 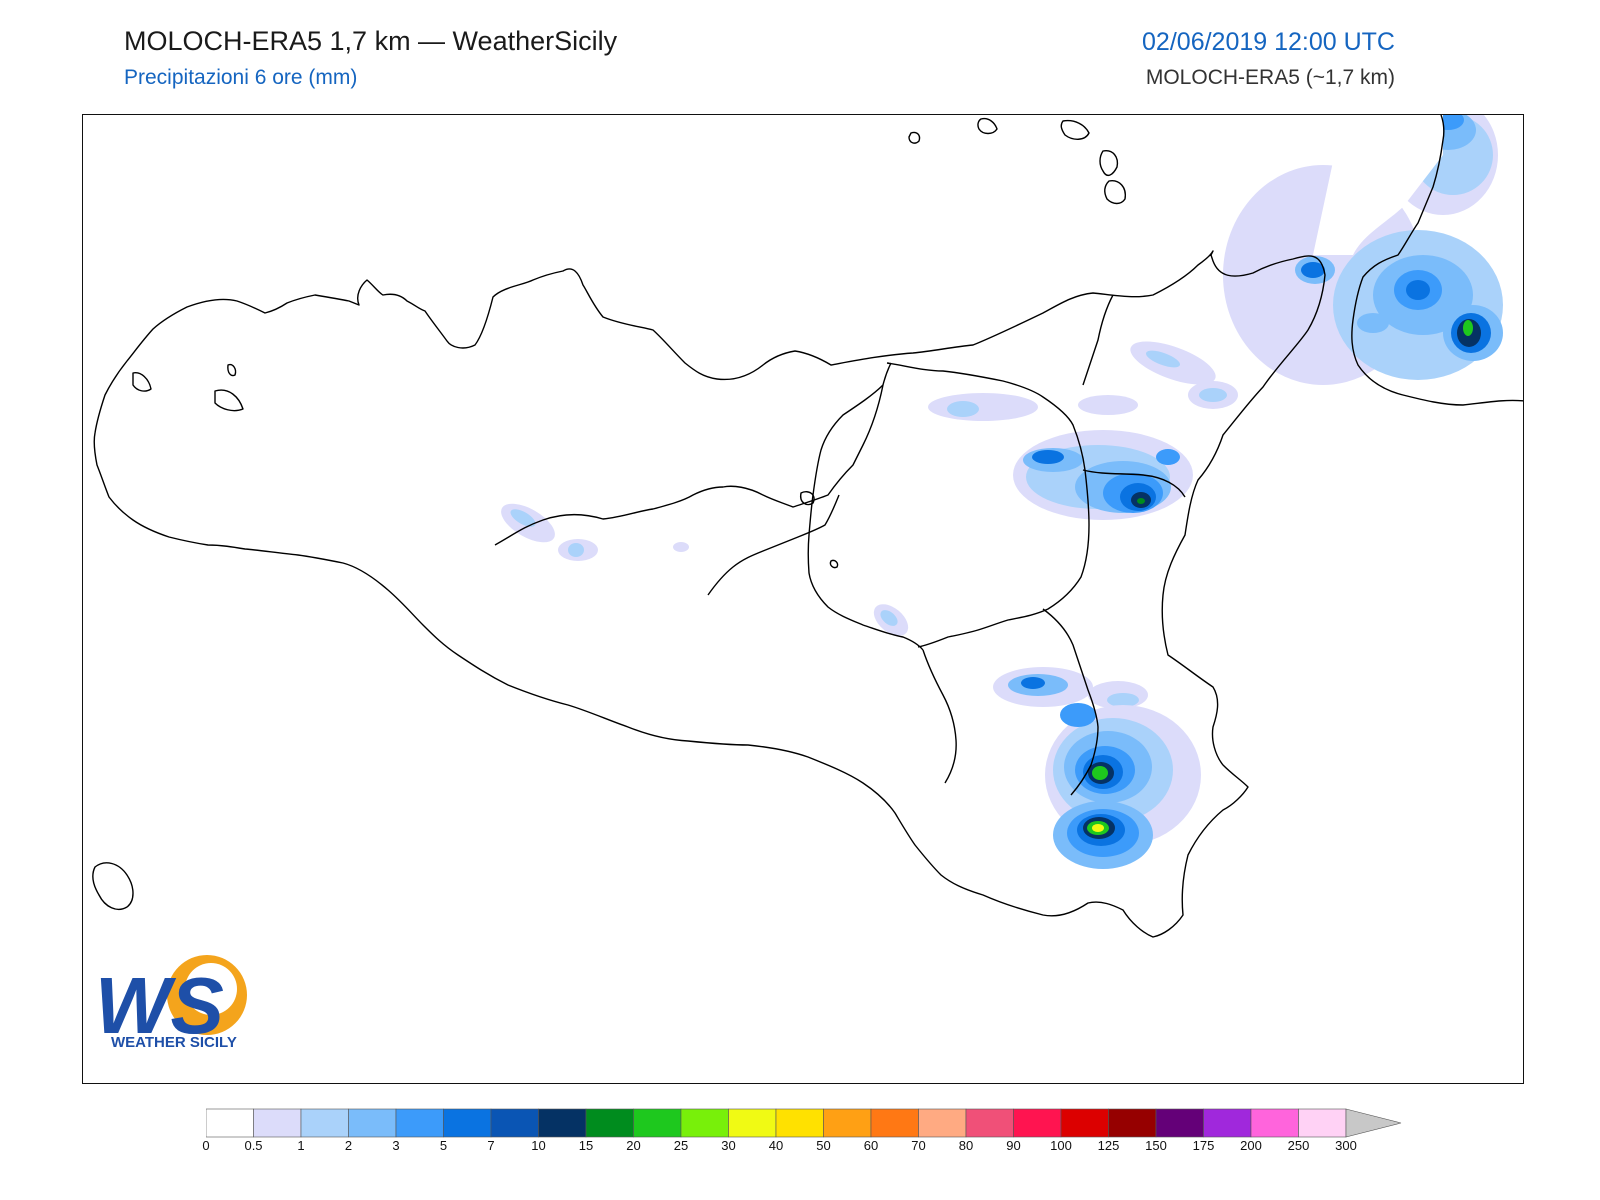 I want to click on map-subtitle: Precipitazioni 6 ore (mm), so click(x=241, y=77).